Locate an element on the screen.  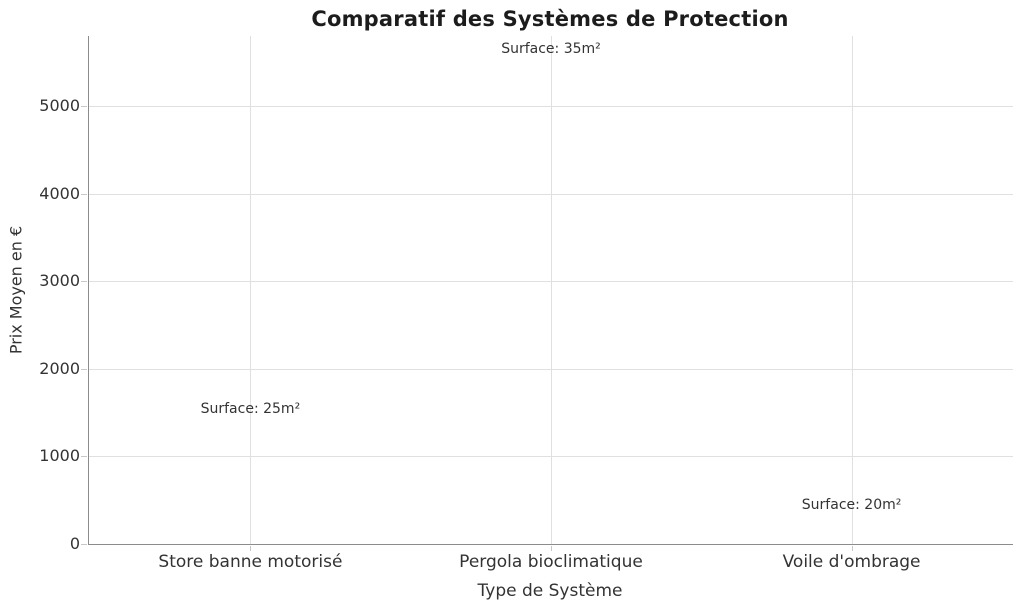
y-tick-label: 0 is located at coordinates (74, 543).